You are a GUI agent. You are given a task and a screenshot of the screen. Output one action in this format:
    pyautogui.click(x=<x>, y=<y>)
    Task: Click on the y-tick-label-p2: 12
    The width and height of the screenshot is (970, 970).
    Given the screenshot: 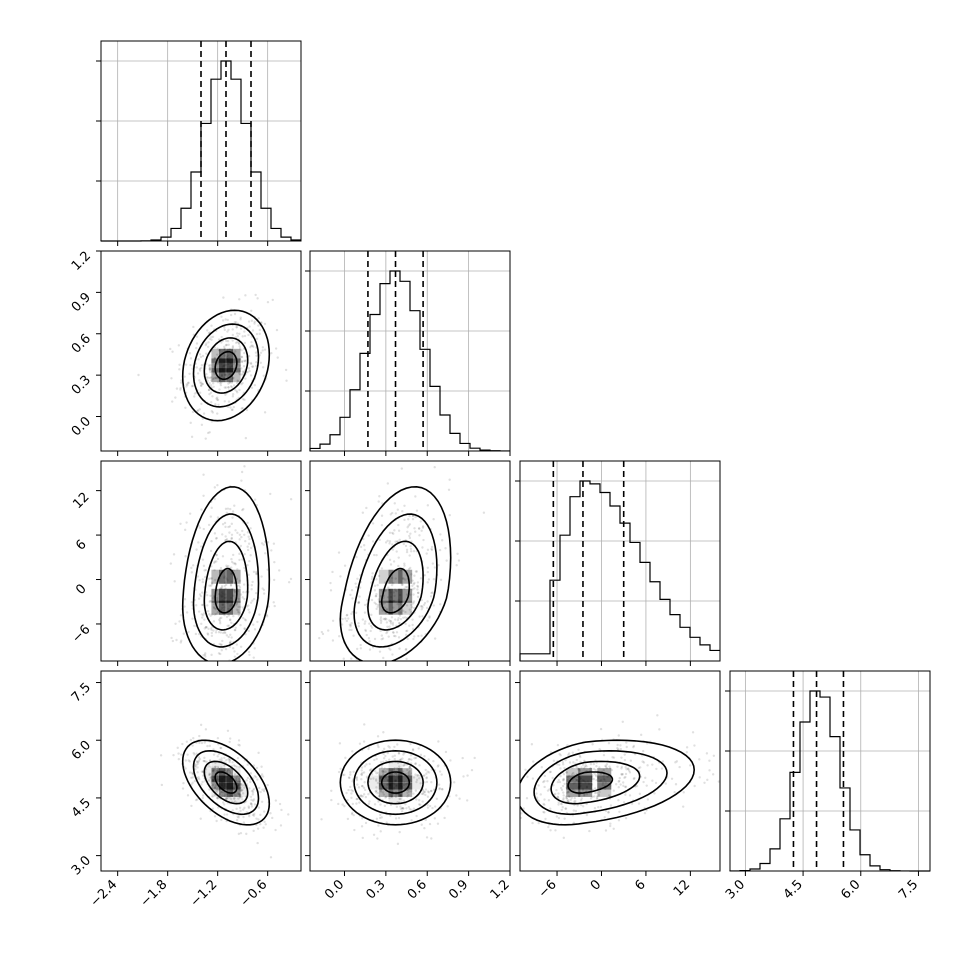 What is the action you would take?
    pyautogui.click(x=81, y=501)
    